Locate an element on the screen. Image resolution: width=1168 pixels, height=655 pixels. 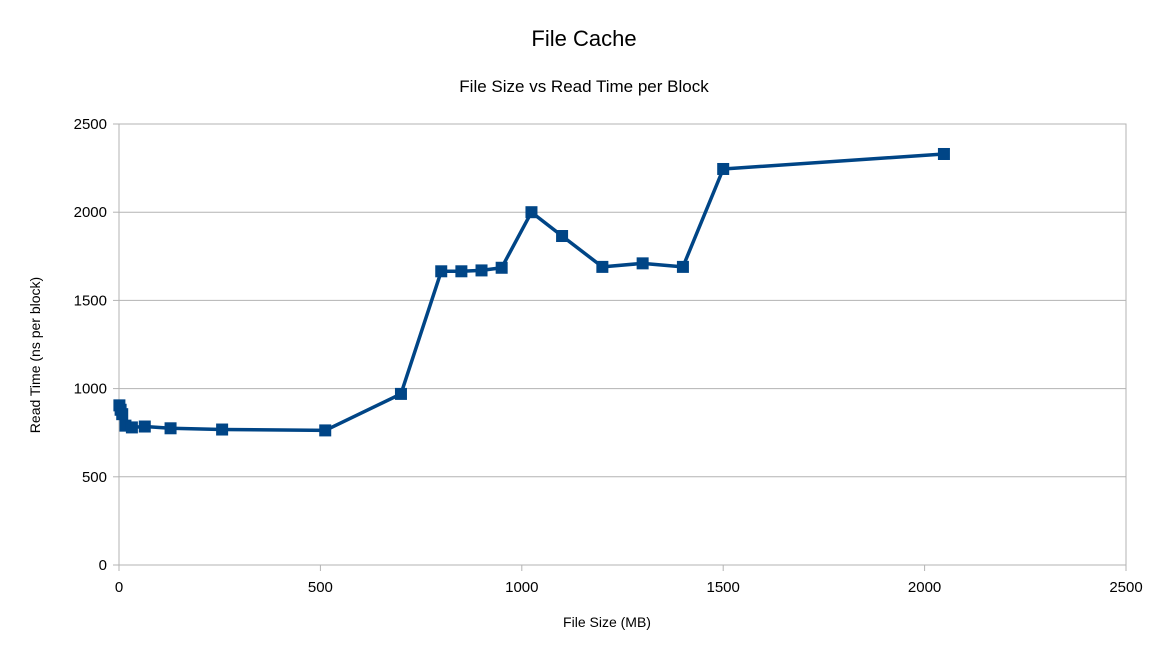
chart-subtitle: File Size vs Read Time per Block is located at coordinates (584, 86).